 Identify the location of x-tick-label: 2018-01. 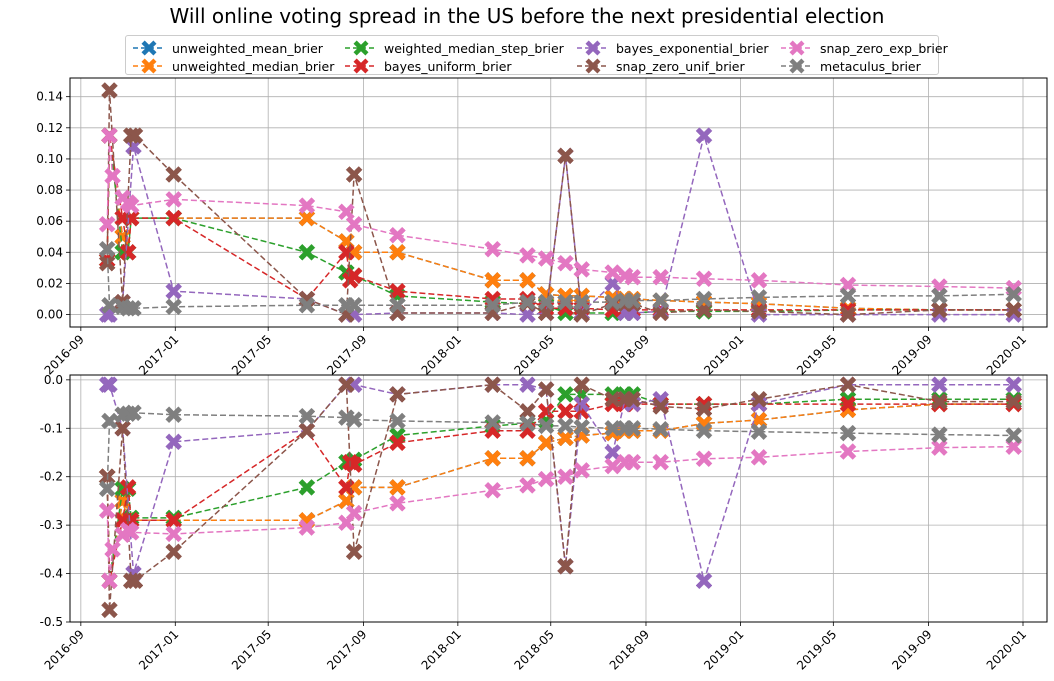
(441, 354).